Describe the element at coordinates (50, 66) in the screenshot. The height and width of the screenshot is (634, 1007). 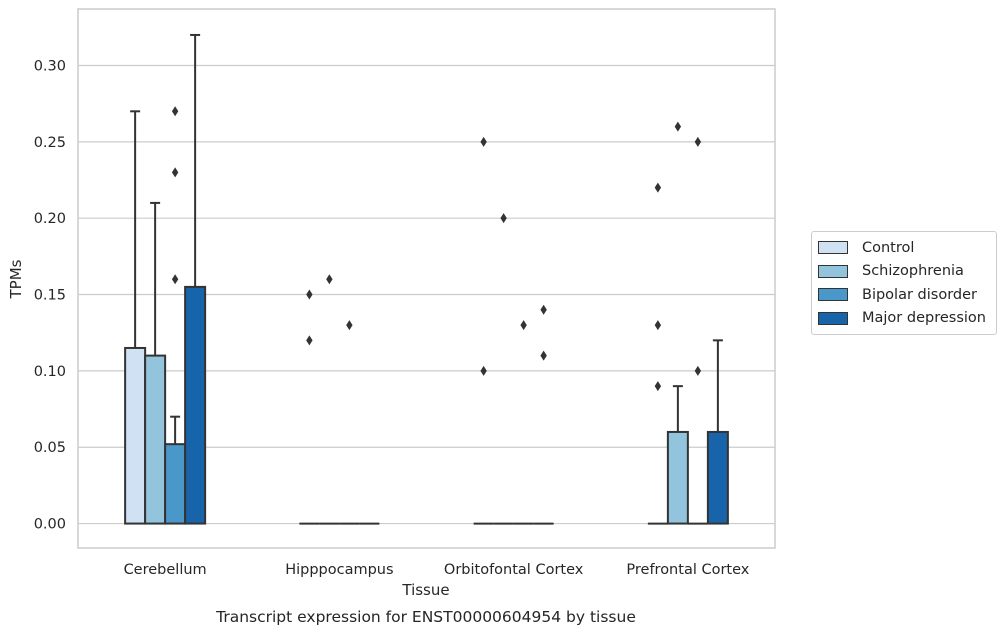
I see `y-tick-label: 0.30` at that location.